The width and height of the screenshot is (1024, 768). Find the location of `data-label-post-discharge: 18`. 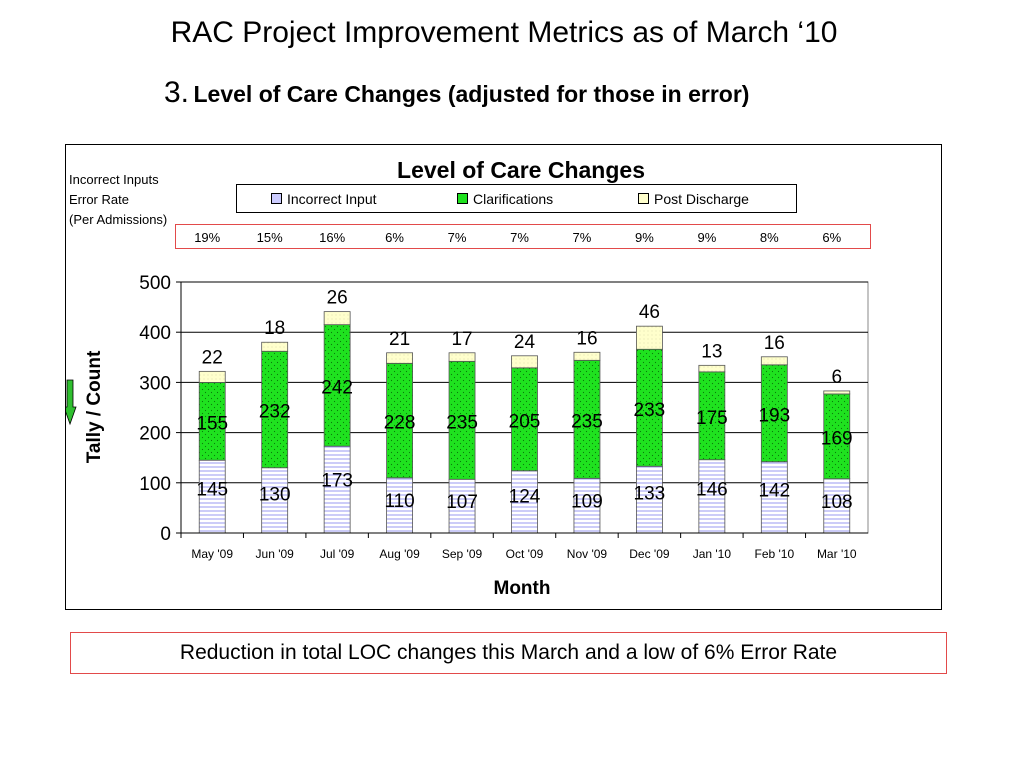

data-label-post-discharge: 18 is located at coordinates (274, 328).